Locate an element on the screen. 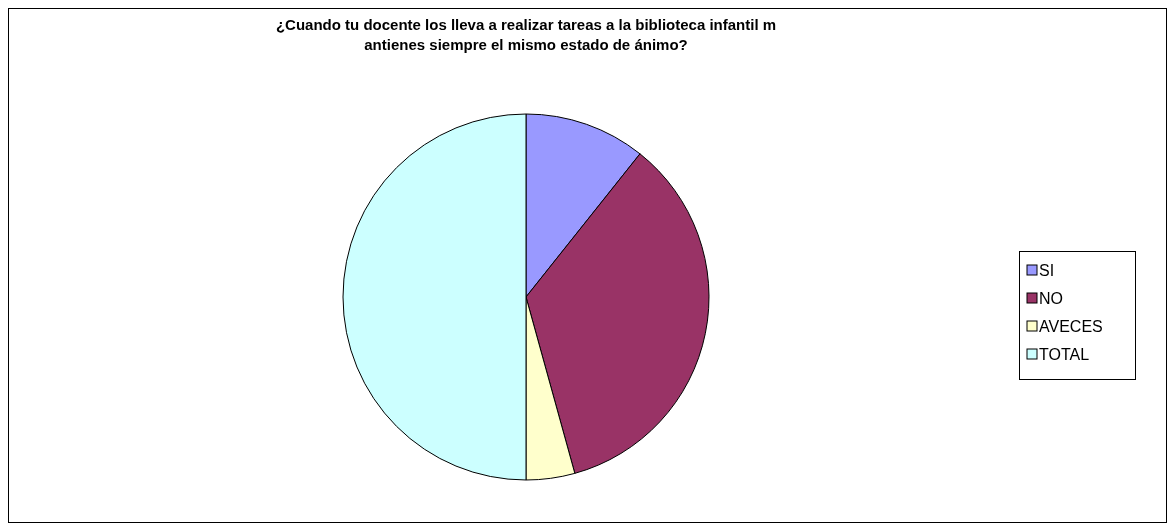  legend-label: TOTAL is located at coordinates (1064, 354).